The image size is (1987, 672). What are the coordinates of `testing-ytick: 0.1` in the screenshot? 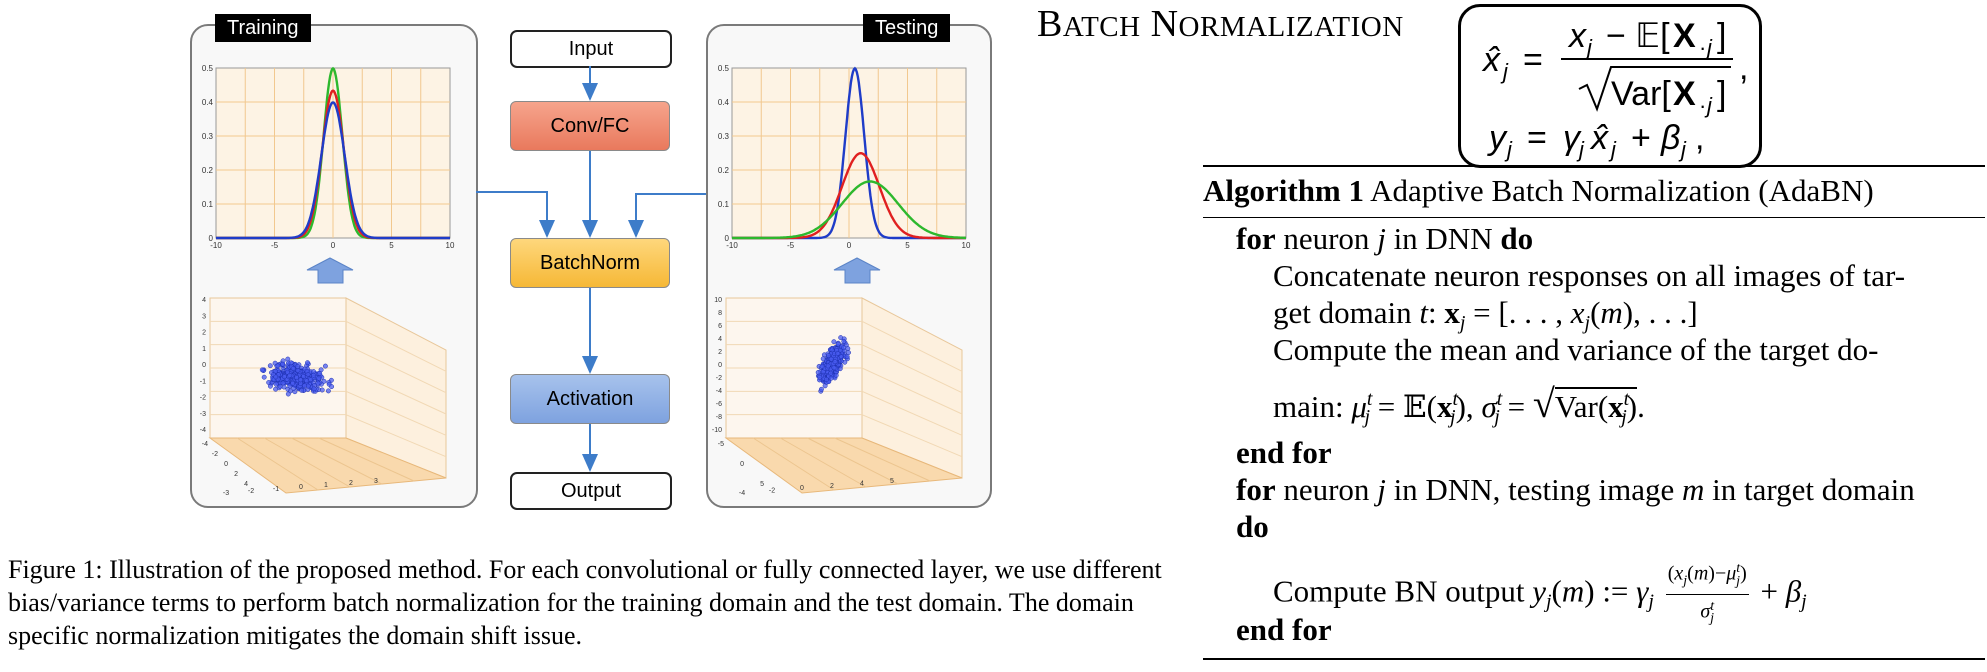 It's located at (724, 204).